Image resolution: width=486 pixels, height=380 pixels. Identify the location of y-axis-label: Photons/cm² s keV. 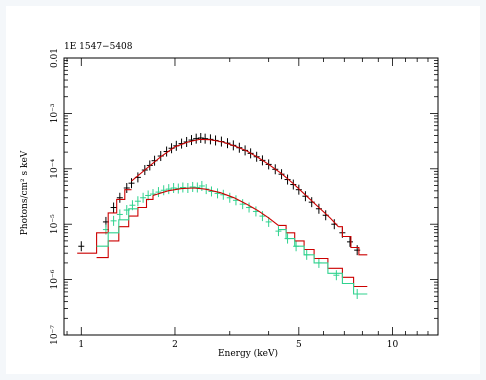
(25, 192).